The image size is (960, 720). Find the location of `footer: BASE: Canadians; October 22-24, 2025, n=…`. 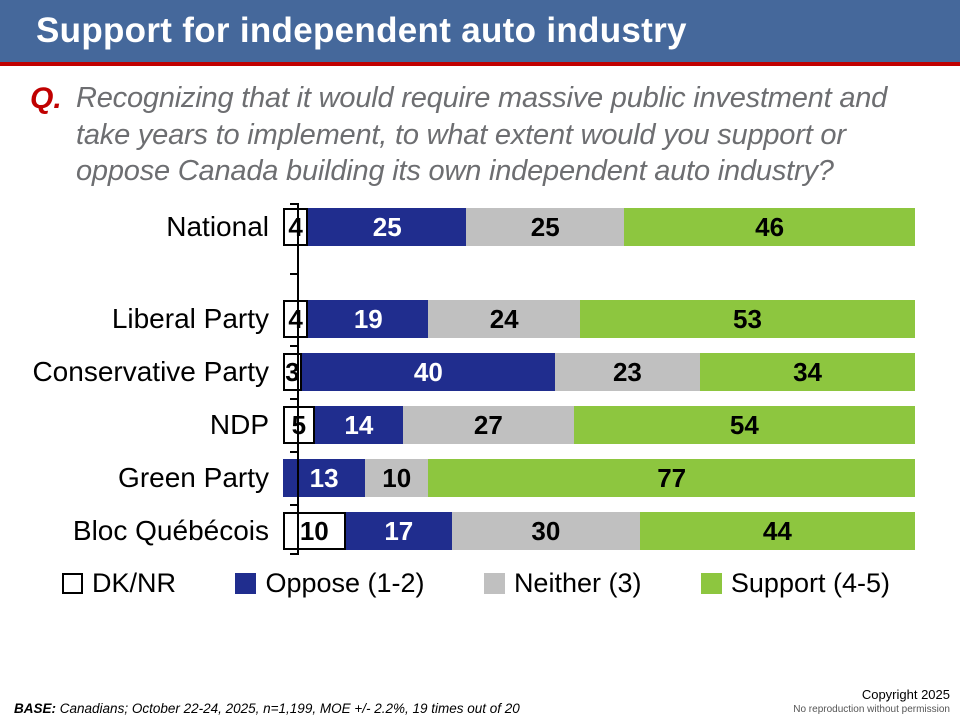

footer: BASE: Canadians; October 22-24, 2025, n=… is located at coordinates (480, 702).